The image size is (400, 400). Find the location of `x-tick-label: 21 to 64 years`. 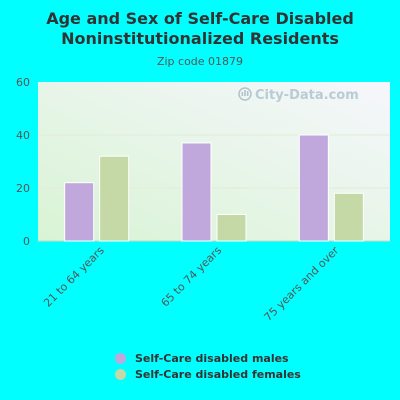

x-tick-label: 21 to 64 years is located at coordinates (74, 277).